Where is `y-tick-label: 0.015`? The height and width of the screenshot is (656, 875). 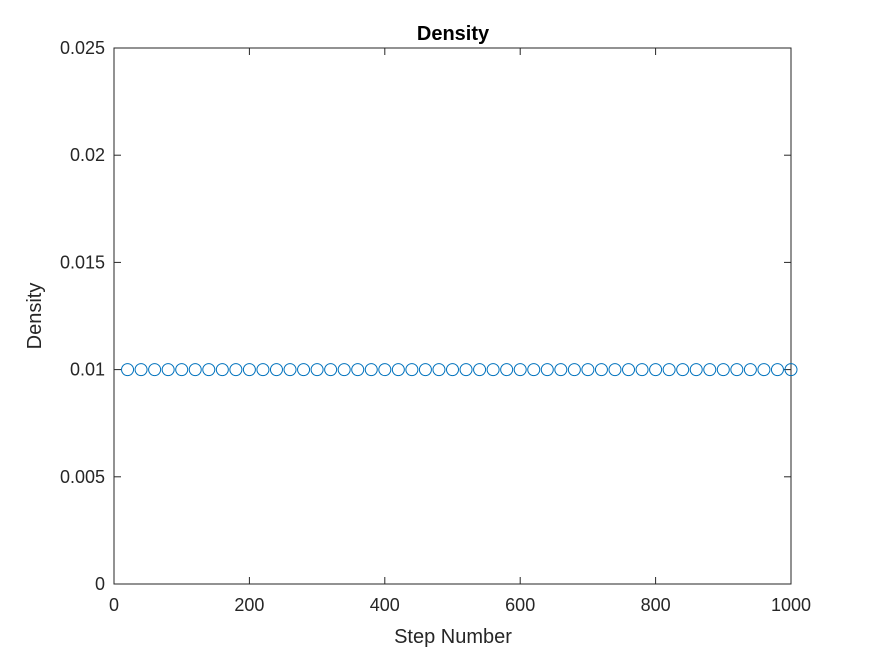
y-tick-label: 0.015 is located at coordinates (82, 262).